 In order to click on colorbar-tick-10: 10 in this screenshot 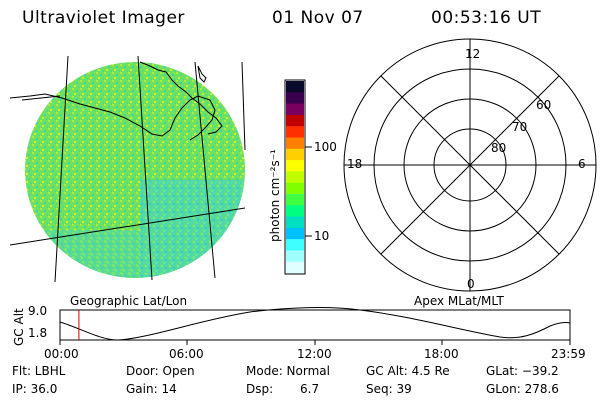, I will do `click(322, 236)`.